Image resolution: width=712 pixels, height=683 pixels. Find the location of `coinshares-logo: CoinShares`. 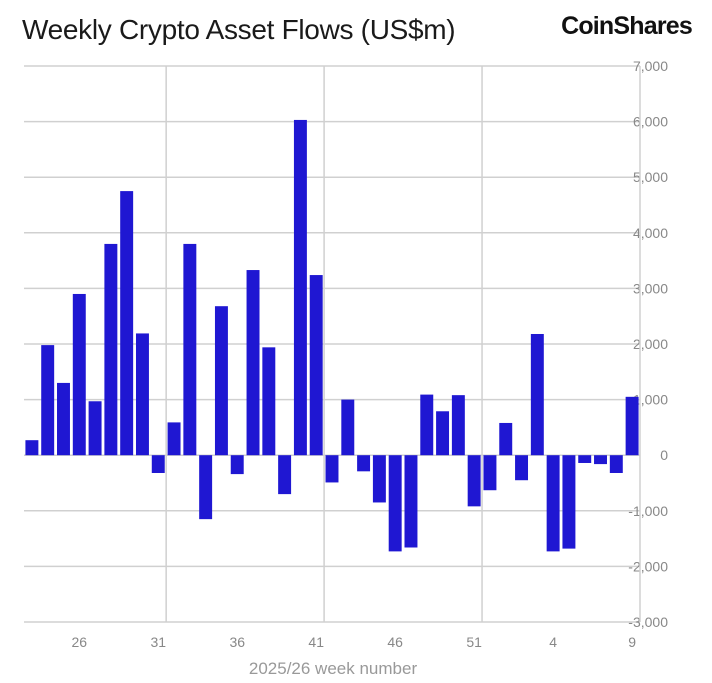

coinshares-logo: CoinShares is located at coordinates (627, 26).